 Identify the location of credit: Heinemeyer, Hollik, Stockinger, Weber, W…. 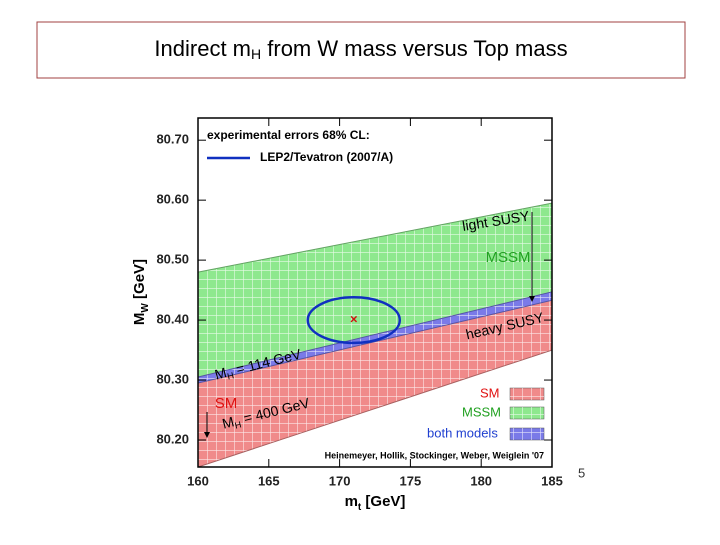
(434, 455).